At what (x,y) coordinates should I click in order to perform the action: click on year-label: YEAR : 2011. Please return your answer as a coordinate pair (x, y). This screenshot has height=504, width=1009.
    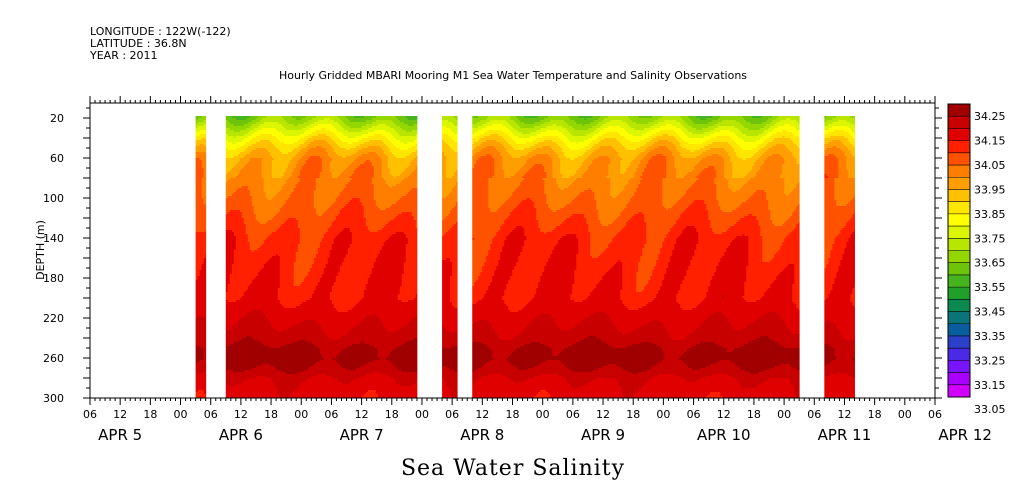
    Looking at the image, I should click on (123, 55).